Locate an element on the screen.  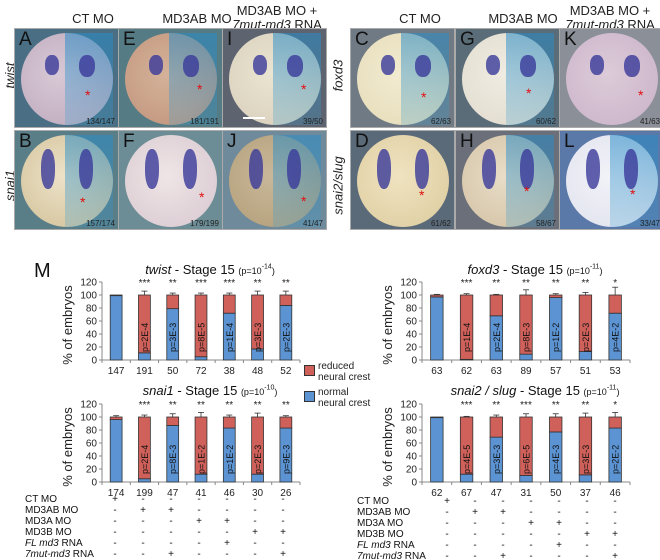
embryo-image is located at coordinates (275, 181).